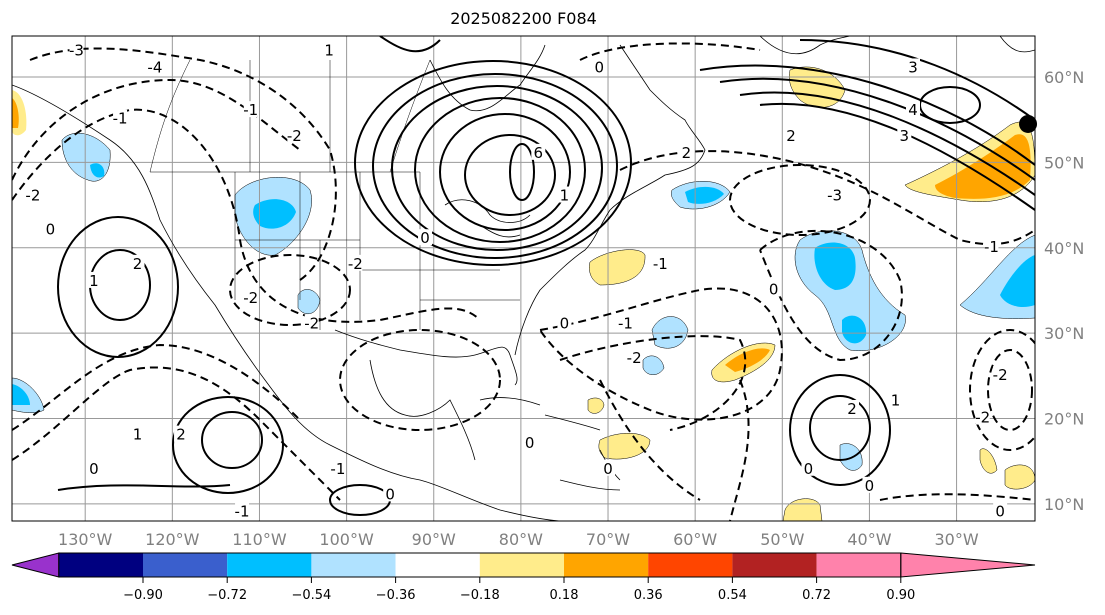 The height and width of the screenshot is (615, 1105). What do you see at coordinates (732, 595) in the screenshot?
I see `colorbar-tick-label: 0.54` at bounding box center [732, 595].